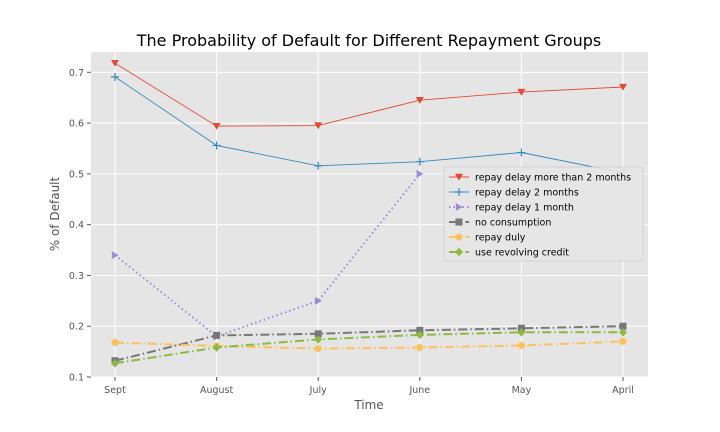 This screenshot has width=720, height=432. I want to click on legend-label: repay delay 2 months, so click(527, 193).